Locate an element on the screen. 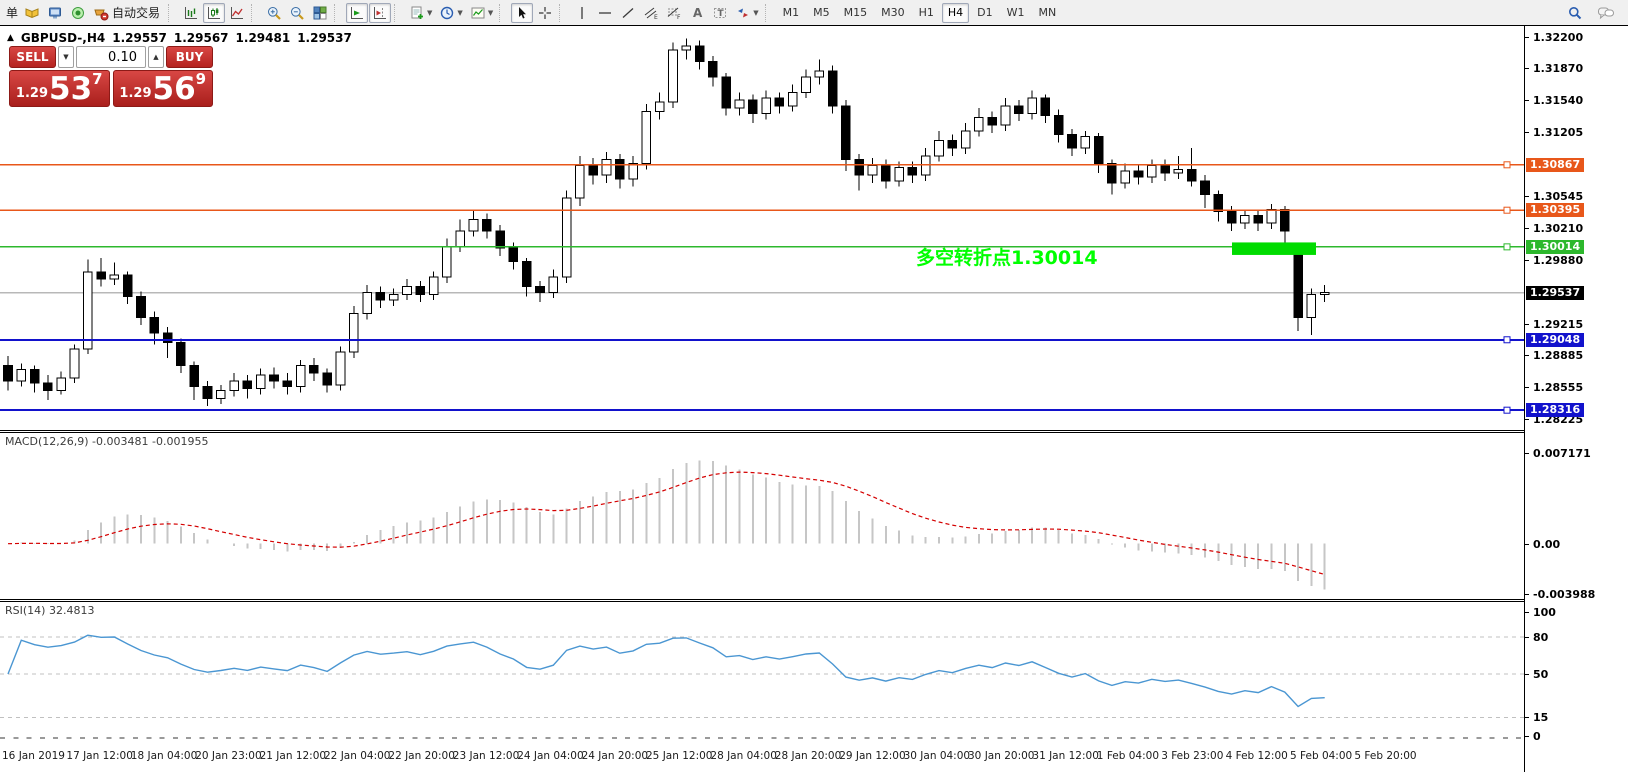 This screenshot has width=1628, height=772. price-badge: 1.30395 is located at coordinates (1555, 210).